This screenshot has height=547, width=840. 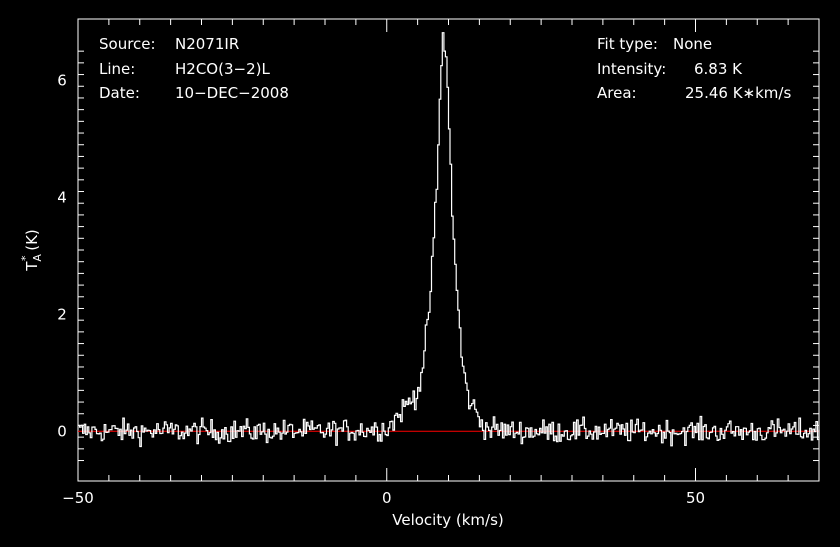 What do you see at coordinates (447, 520) in the screenshot?
I see `x-axis-label: Velocity (km/s)` at bounding box center [447, 520].